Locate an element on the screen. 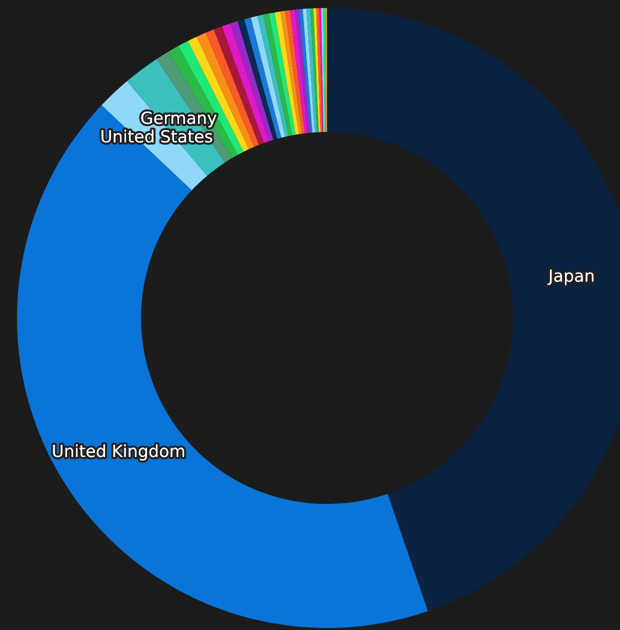 Image resolution: width=620 pixels, height=630 pixels. slice-label: Japan is located at coordinates (570, 278).